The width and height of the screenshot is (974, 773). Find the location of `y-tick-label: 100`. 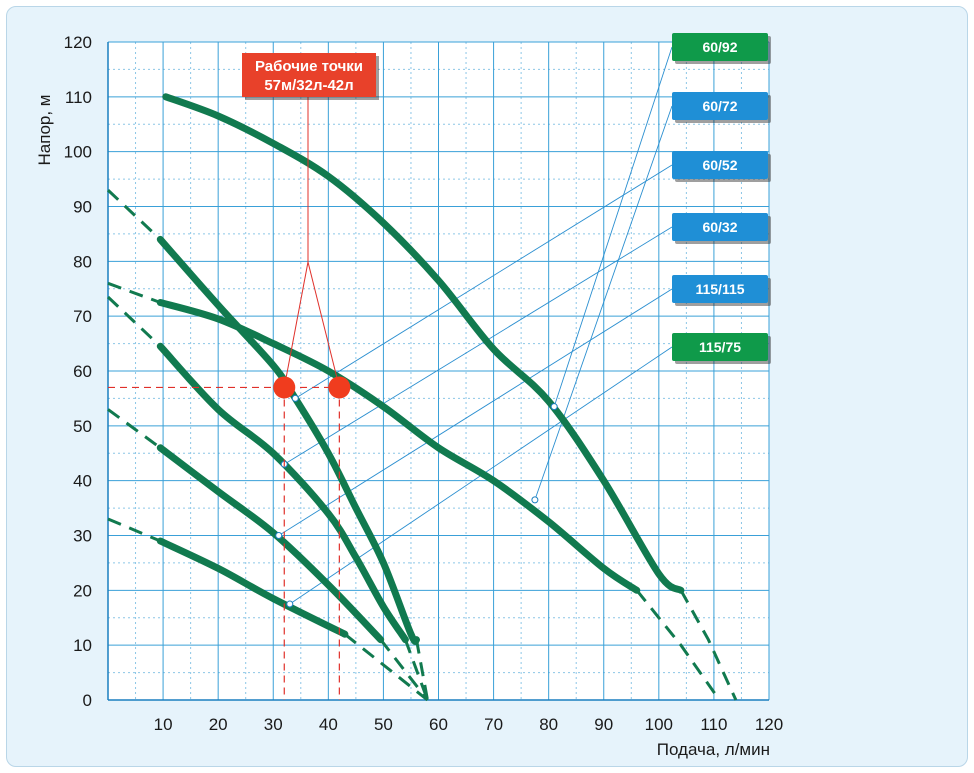

y-tick-label: 100 is located at coordinates (78, 152).